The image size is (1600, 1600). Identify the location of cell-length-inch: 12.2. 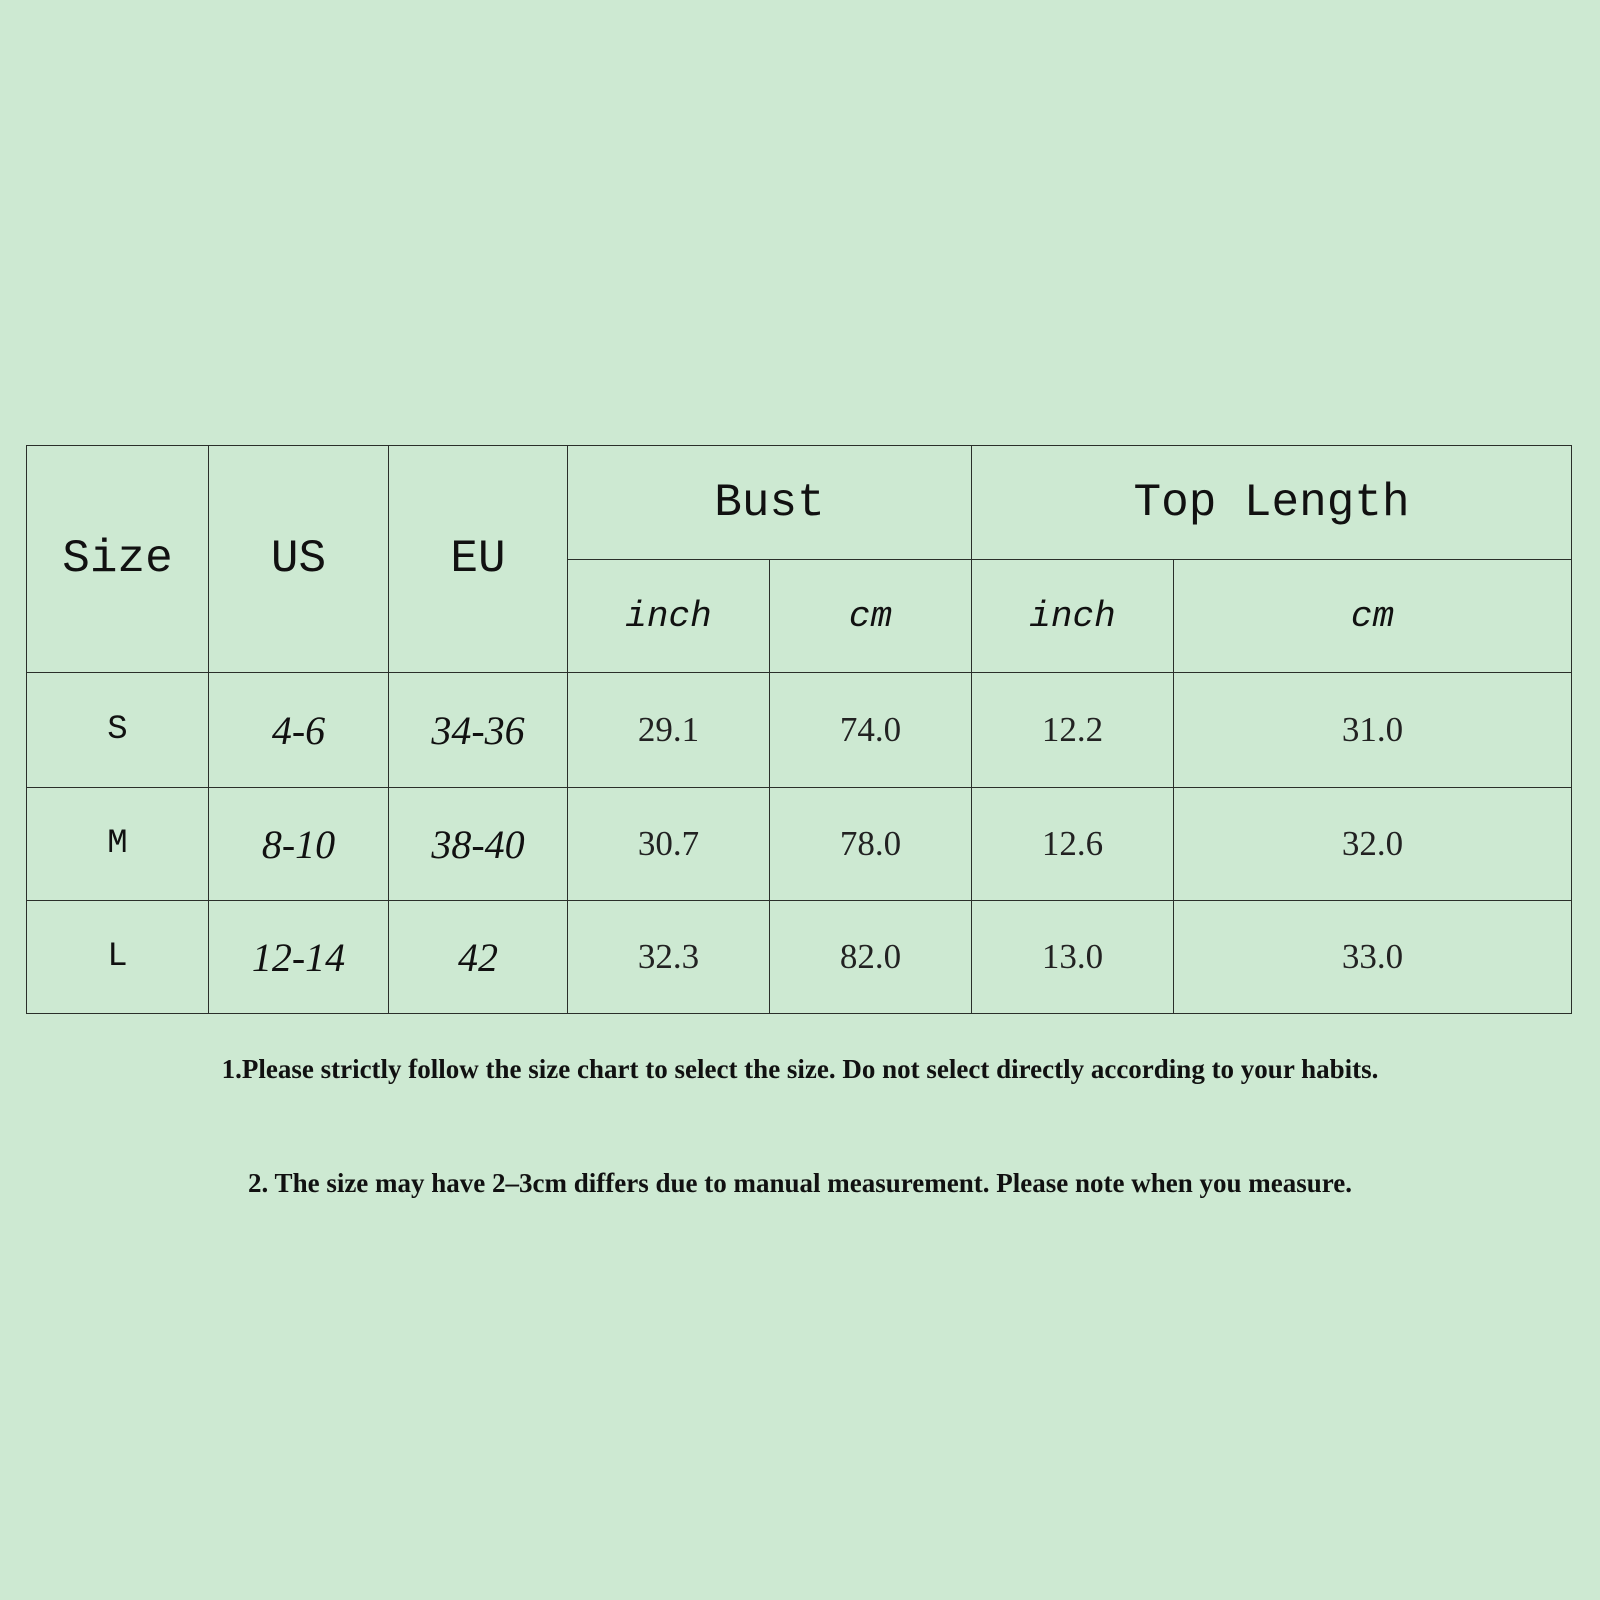
(1073, 730).